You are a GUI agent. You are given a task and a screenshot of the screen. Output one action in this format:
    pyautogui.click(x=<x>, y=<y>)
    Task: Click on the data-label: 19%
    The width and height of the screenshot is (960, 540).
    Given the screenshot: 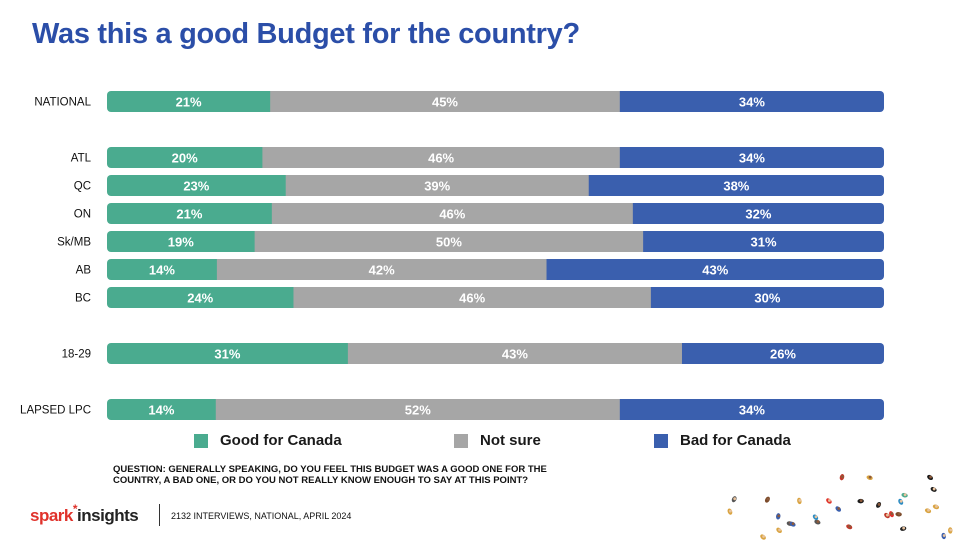 What is the action you would take?
    pyautogui.click(x=181, y=242)
    